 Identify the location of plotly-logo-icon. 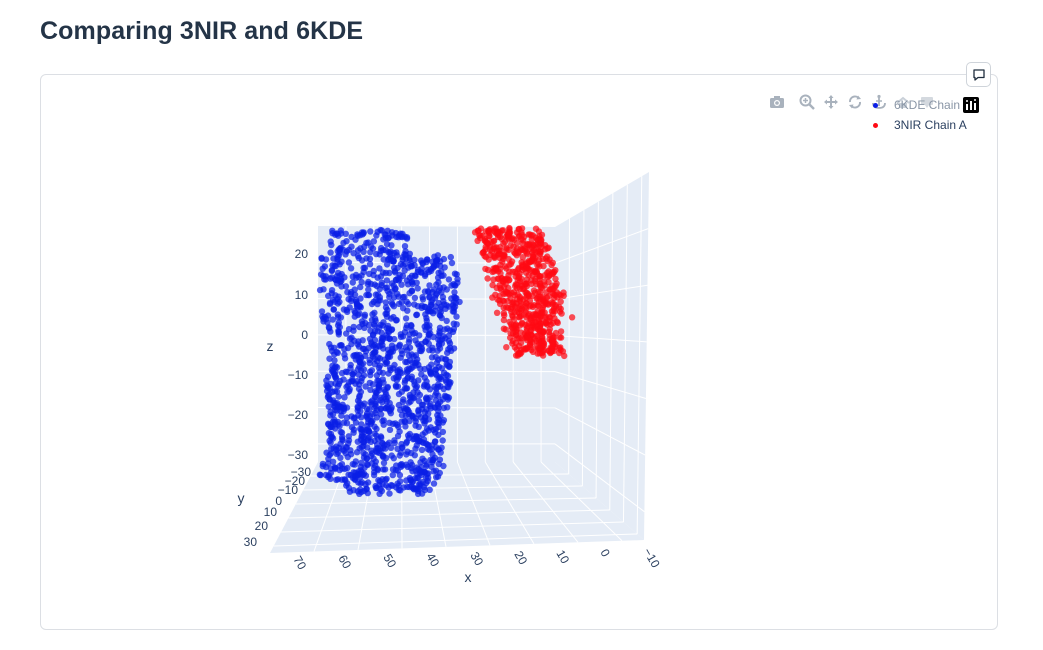
(971, 105).